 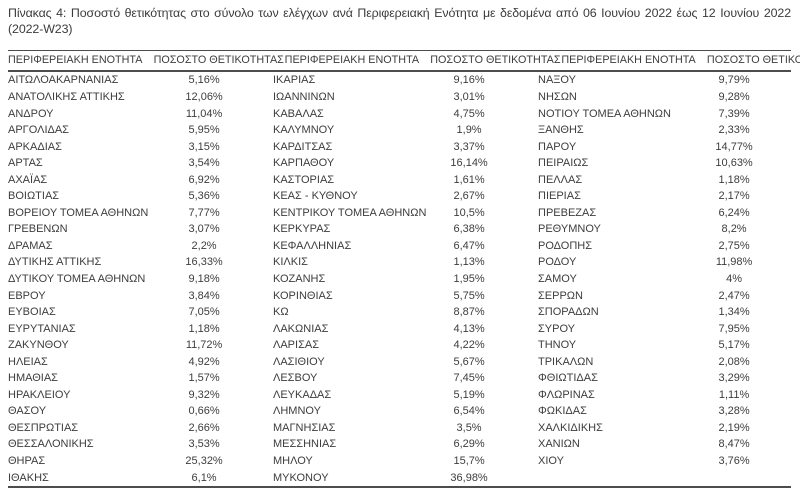 What do you see at coordinates (557, 96) in the screenshot?
I see `region-cell: ΝΗΣΩΝ` at bounding box center [557, 96].